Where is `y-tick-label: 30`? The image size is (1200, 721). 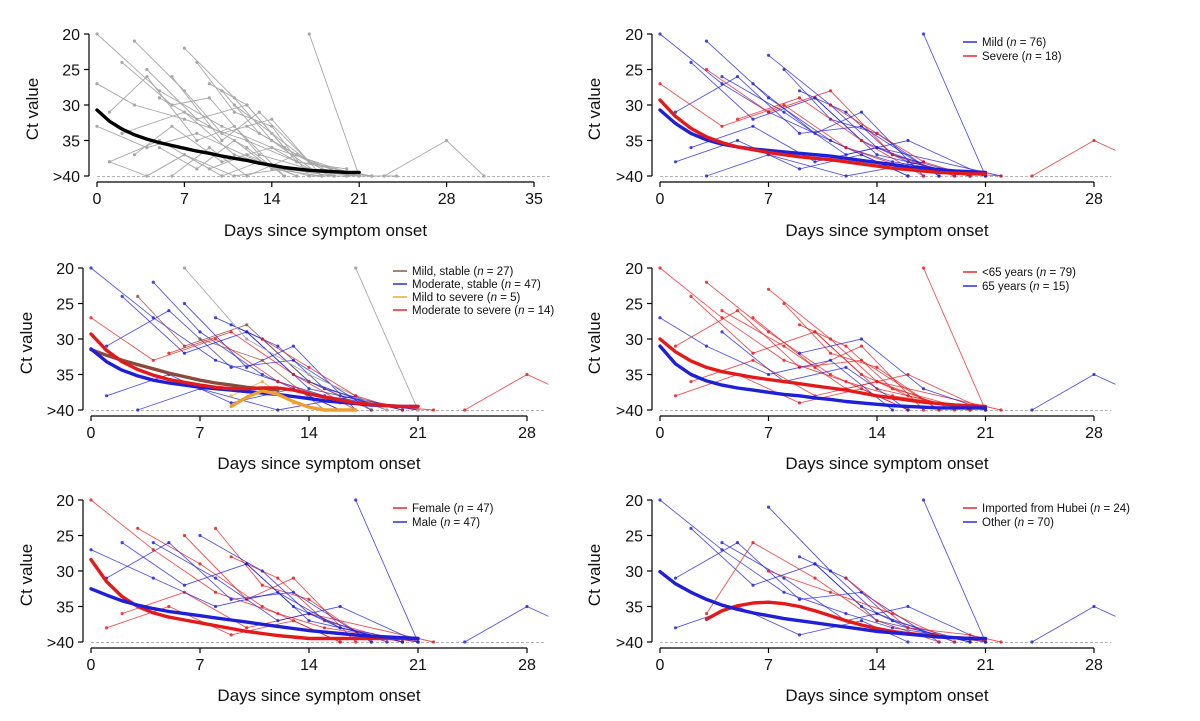
y-tick-label: 30 is located at coordinates (71, 106).